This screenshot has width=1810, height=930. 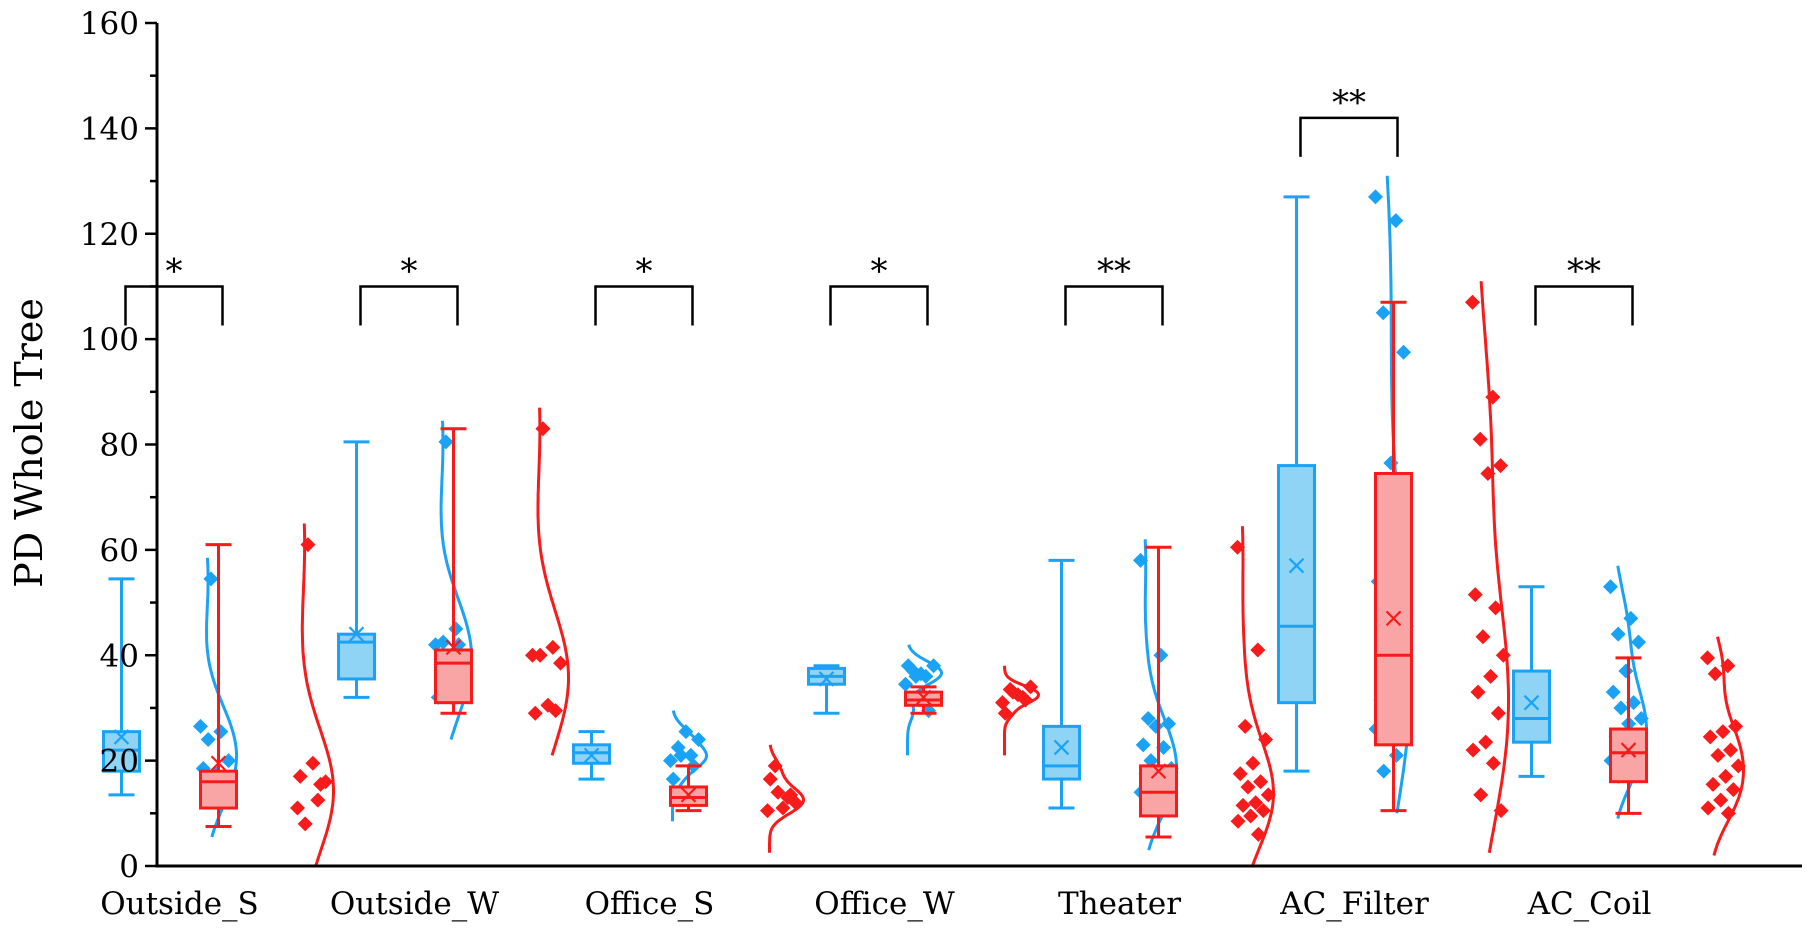 What do you see at coordinates (1119, 904) in the screenshot?
I see `x-tick-label: Theater` at bounding box center [1119, 904].